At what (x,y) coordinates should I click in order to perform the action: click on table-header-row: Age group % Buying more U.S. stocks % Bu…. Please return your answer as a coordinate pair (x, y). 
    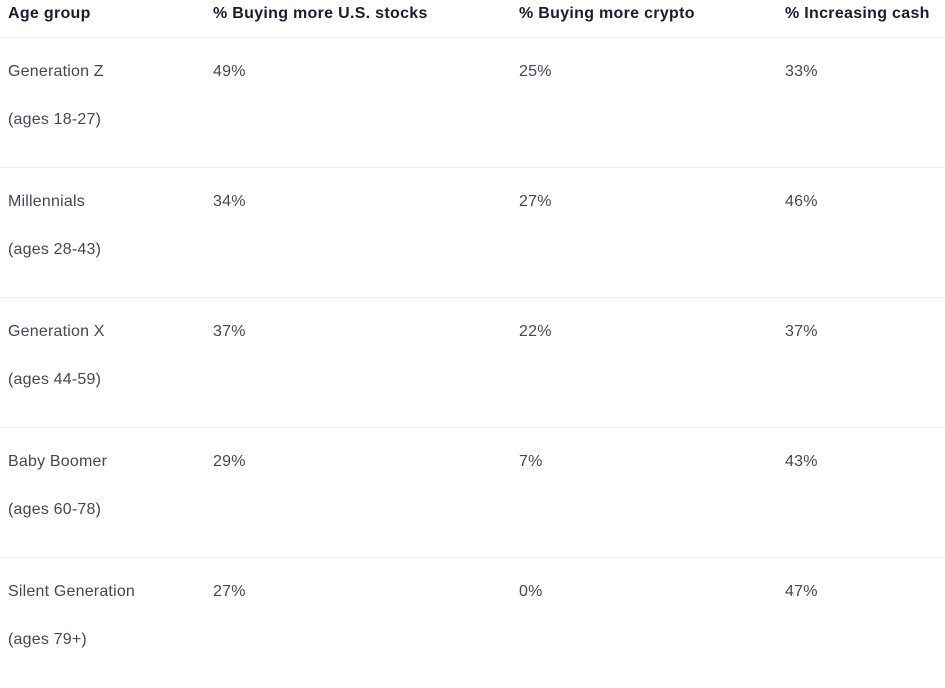
    Looking at the image, I should click on (472, 19).